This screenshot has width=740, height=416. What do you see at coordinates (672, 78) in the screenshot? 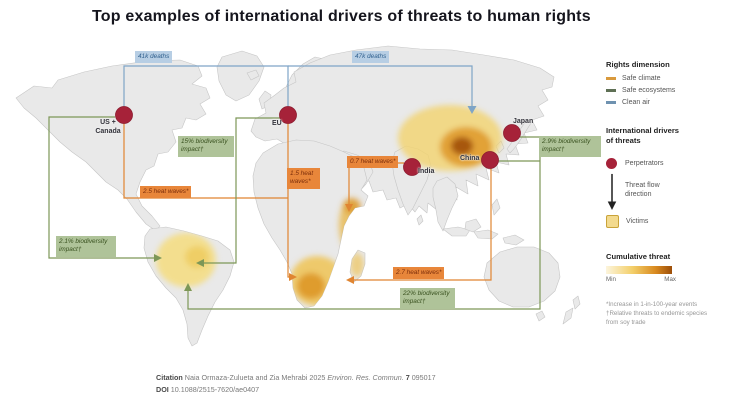
I see `legend-item-safe-climate: Safe climate` at bounding box center [672, 78].